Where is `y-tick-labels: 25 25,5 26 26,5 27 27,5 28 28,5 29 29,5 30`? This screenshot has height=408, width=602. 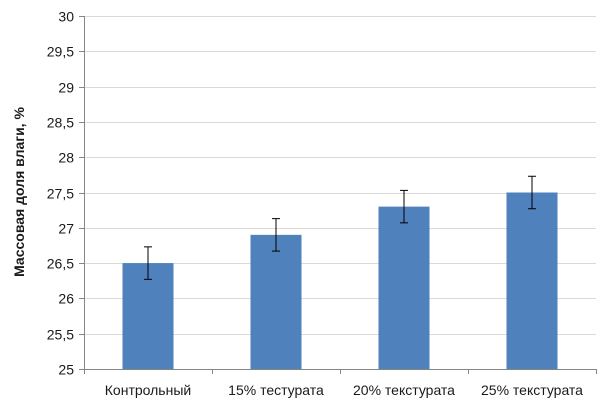
y-tick-labels: 25 25,5 26 26,5 27 27,5 28 28,5 29 29,5 30 is located at coordinates (60, 193).